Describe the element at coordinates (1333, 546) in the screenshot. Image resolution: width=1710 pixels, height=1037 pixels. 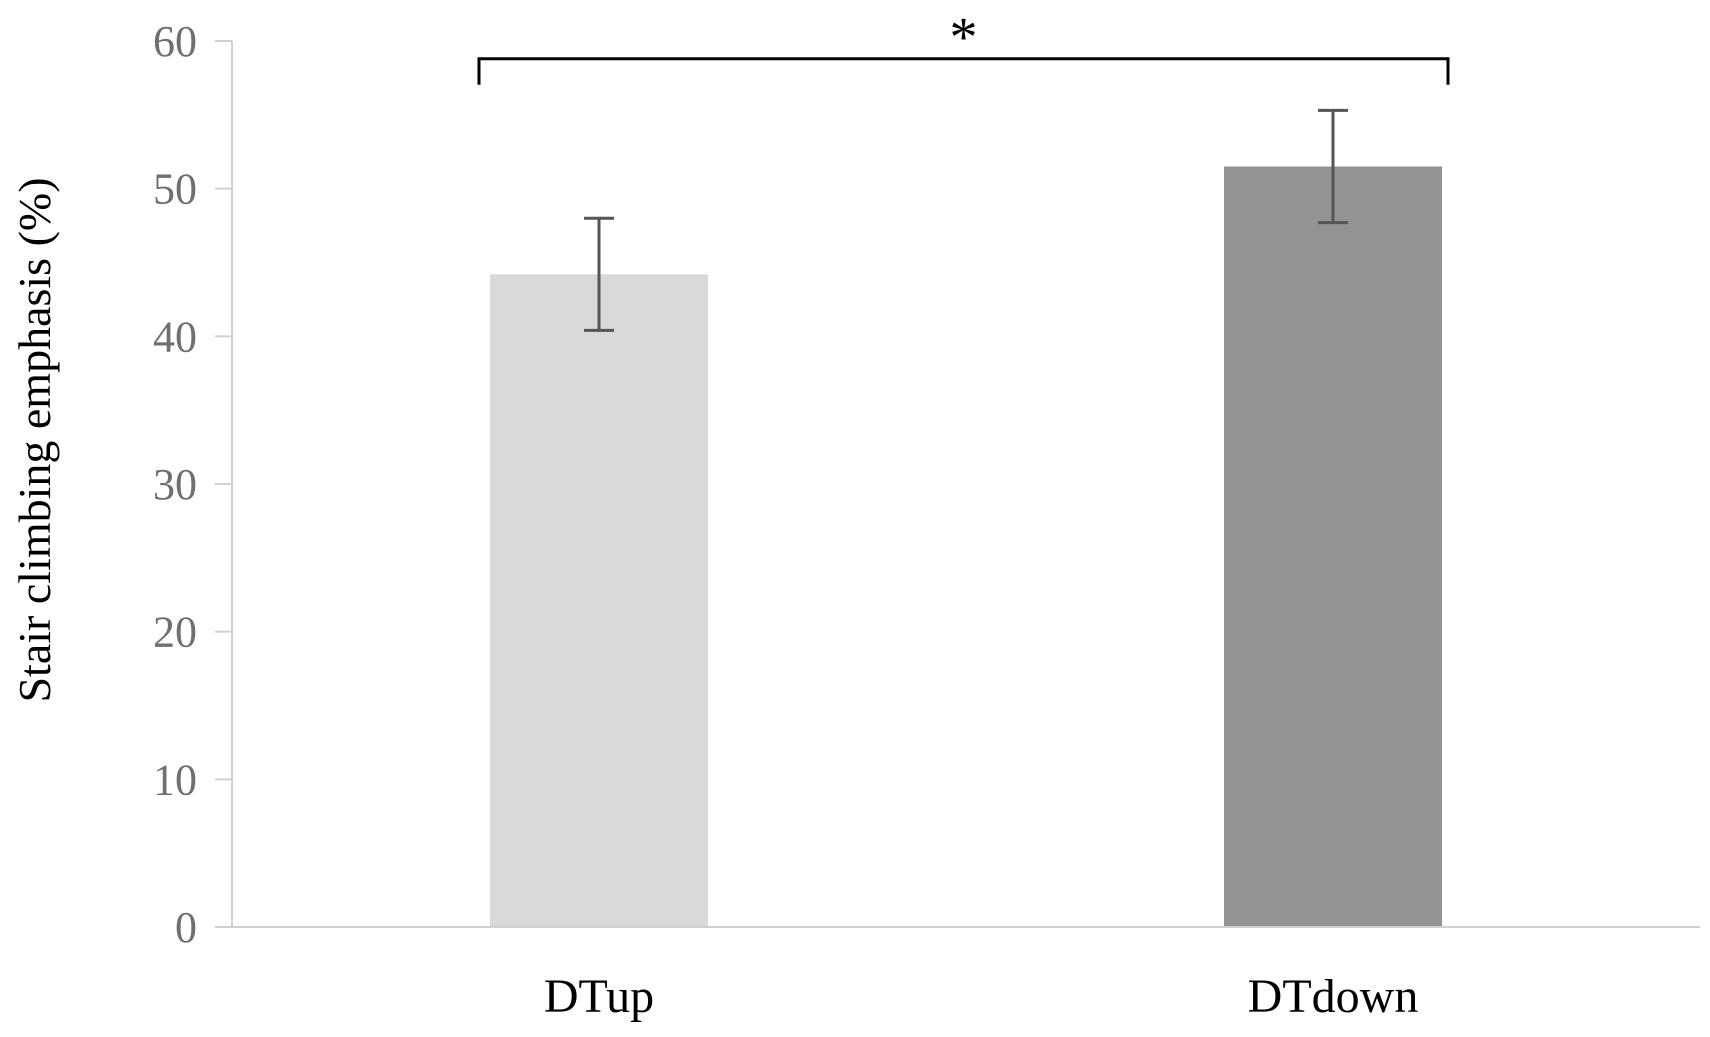
I see `bar-dtdown` at that location.